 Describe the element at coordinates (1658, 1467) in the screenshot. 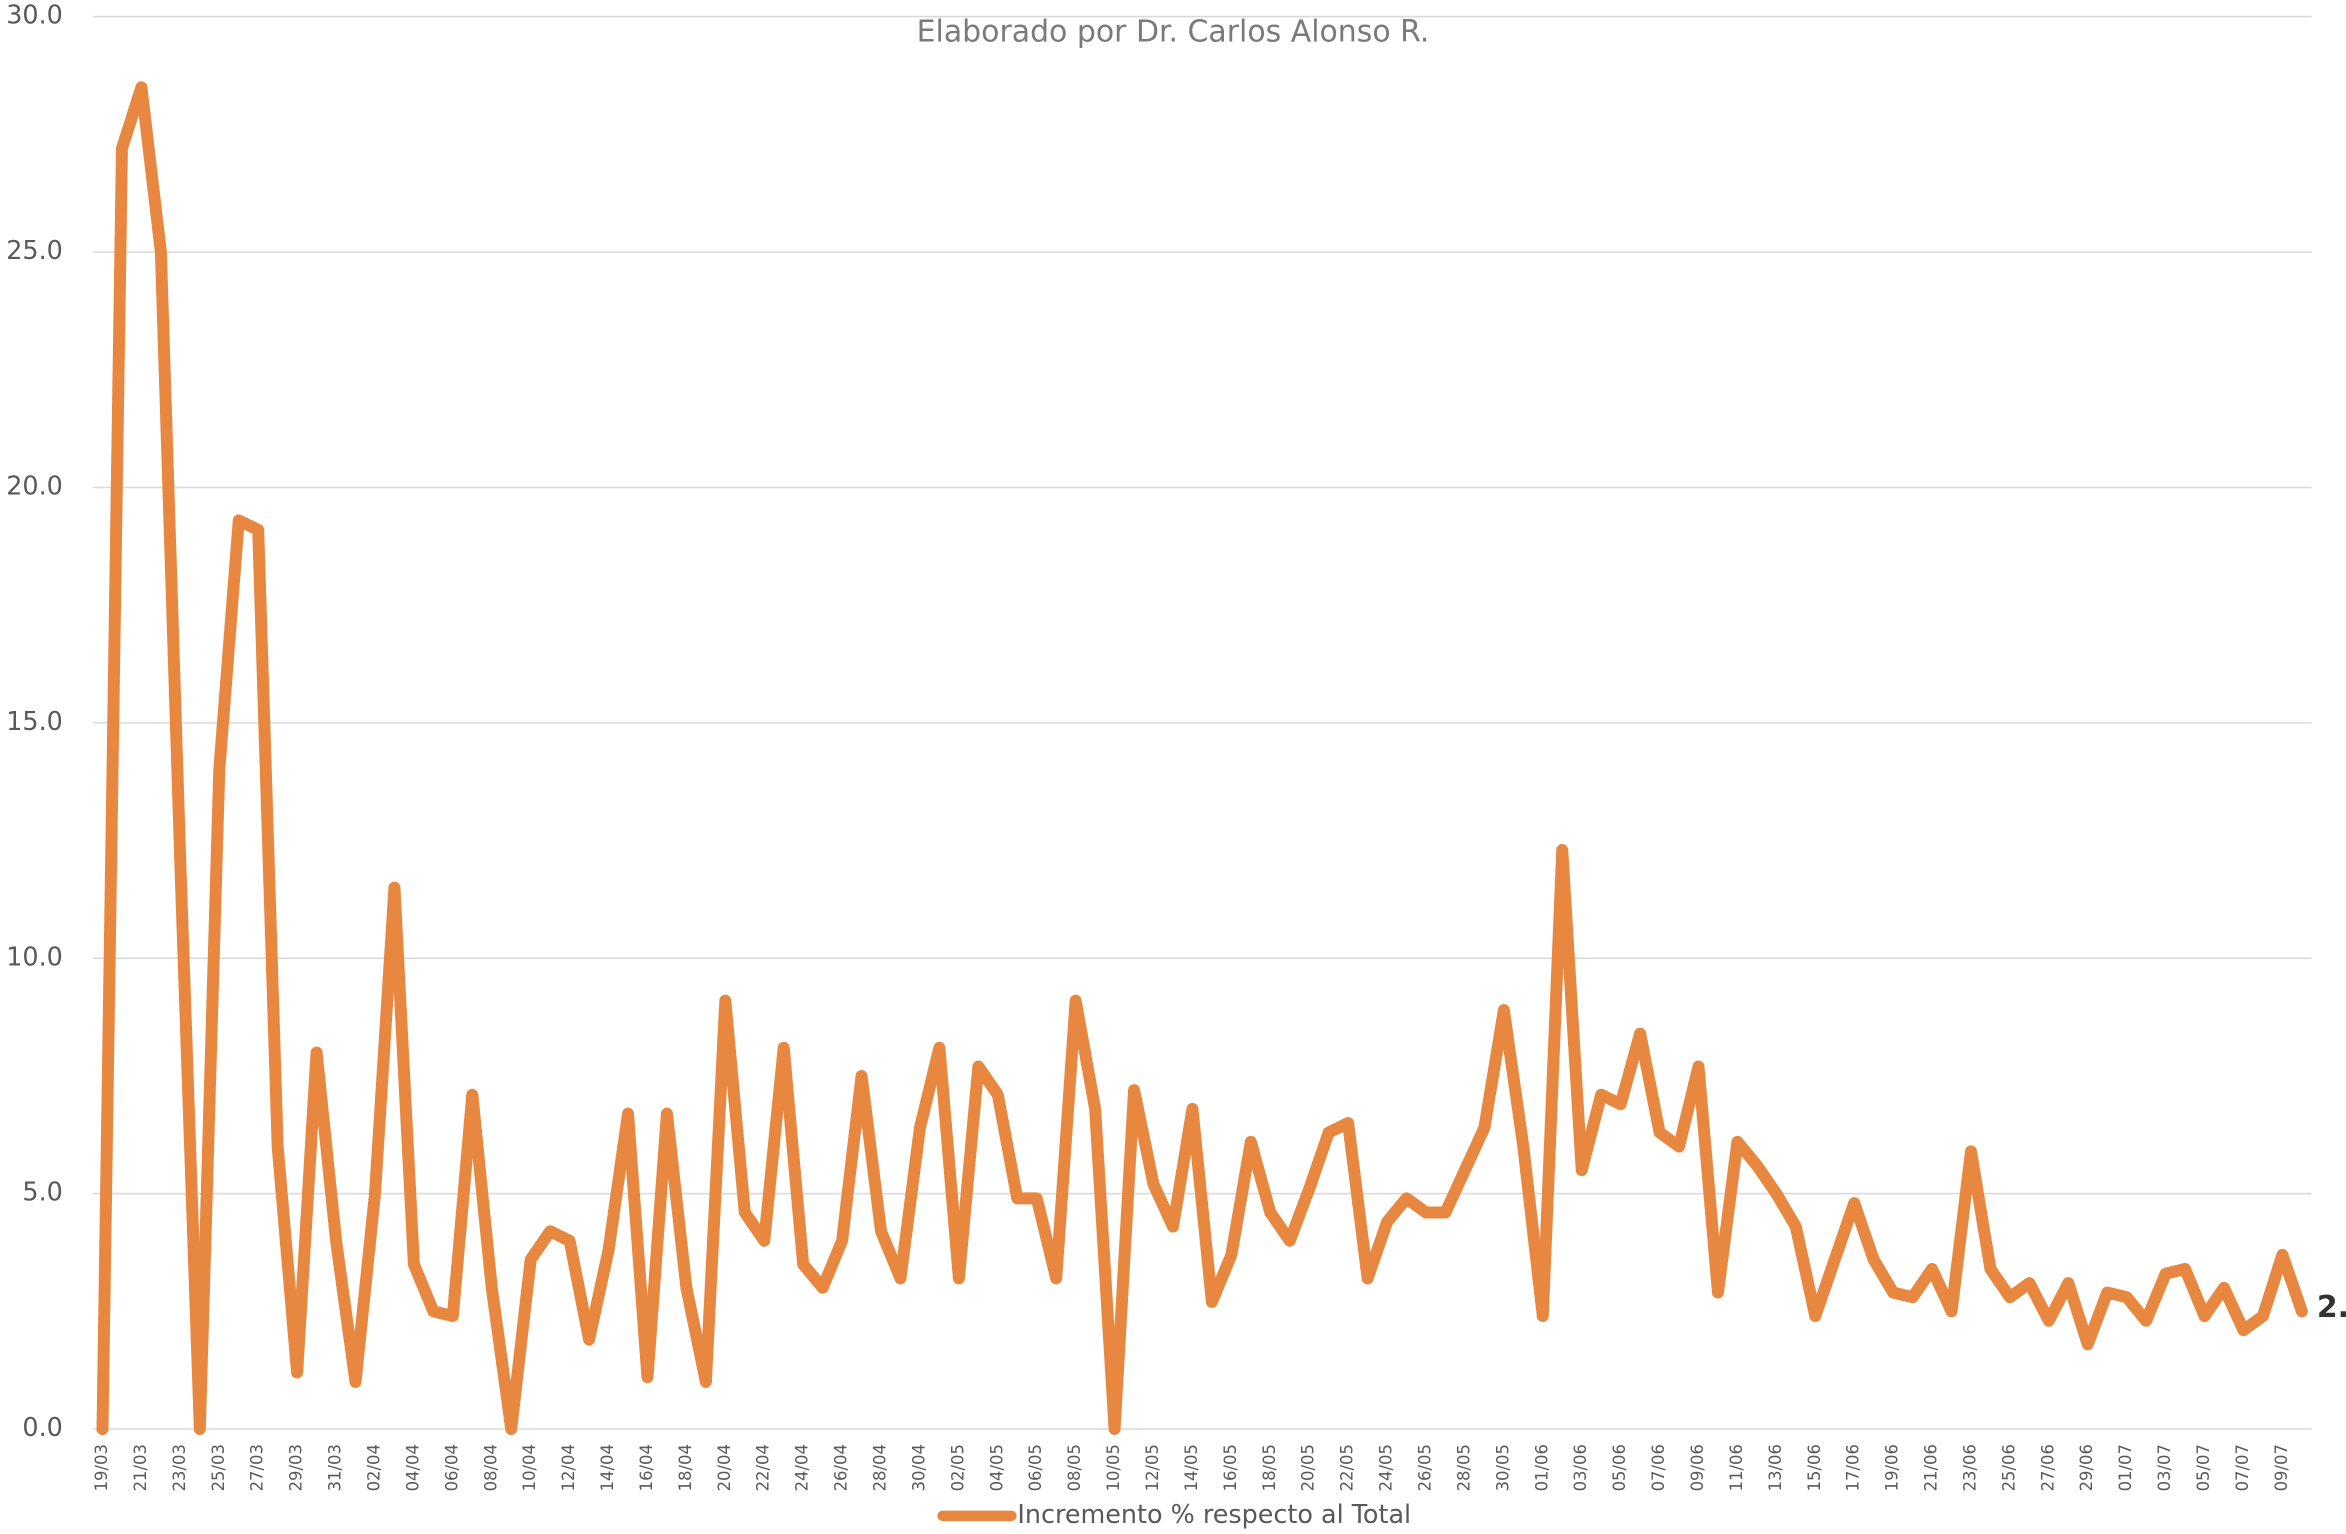

I see `x-tick-label: 07/06` at that location.